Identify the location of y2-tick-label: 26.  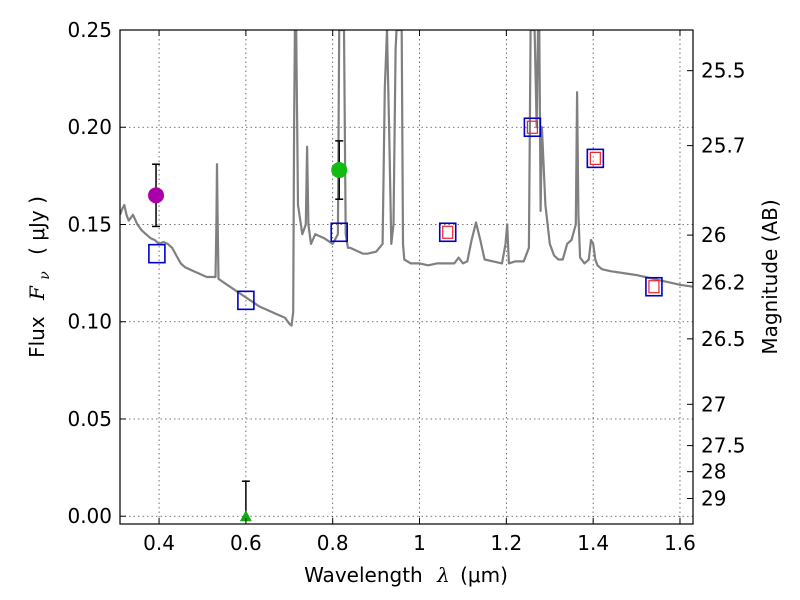
(713, 235).